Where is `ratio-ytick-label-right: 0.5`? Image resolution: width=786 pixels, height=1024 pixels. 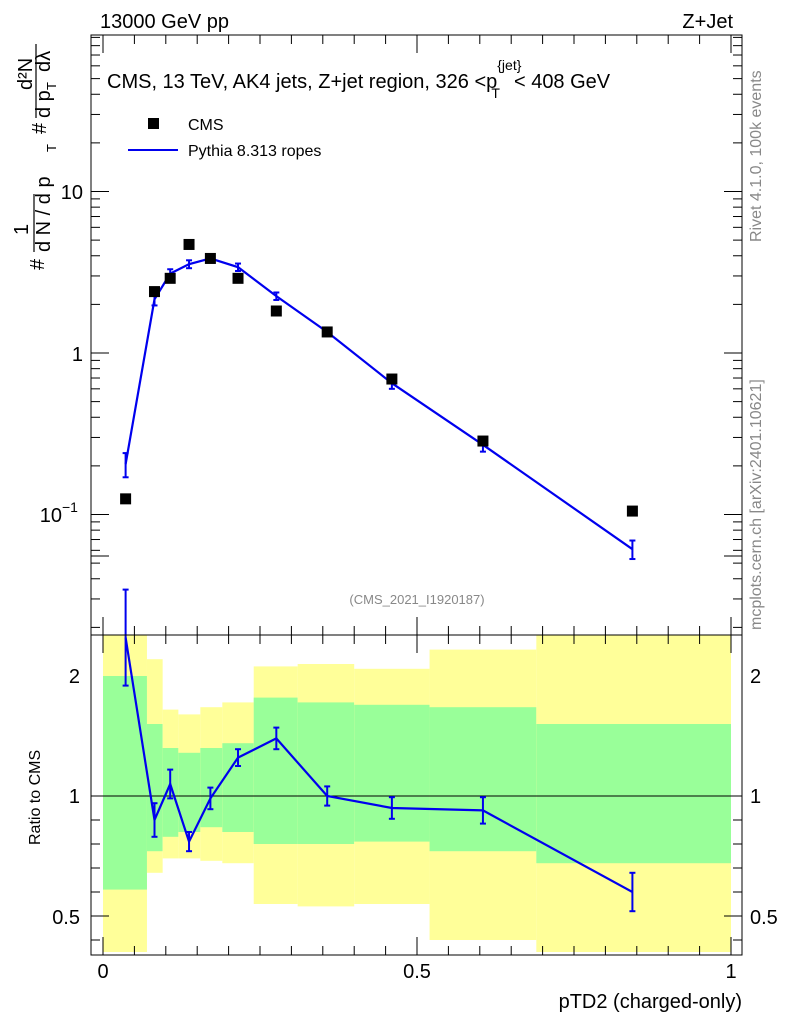
ratio-ytick-label-right: 0.5 is located at coordinates (764, 918).